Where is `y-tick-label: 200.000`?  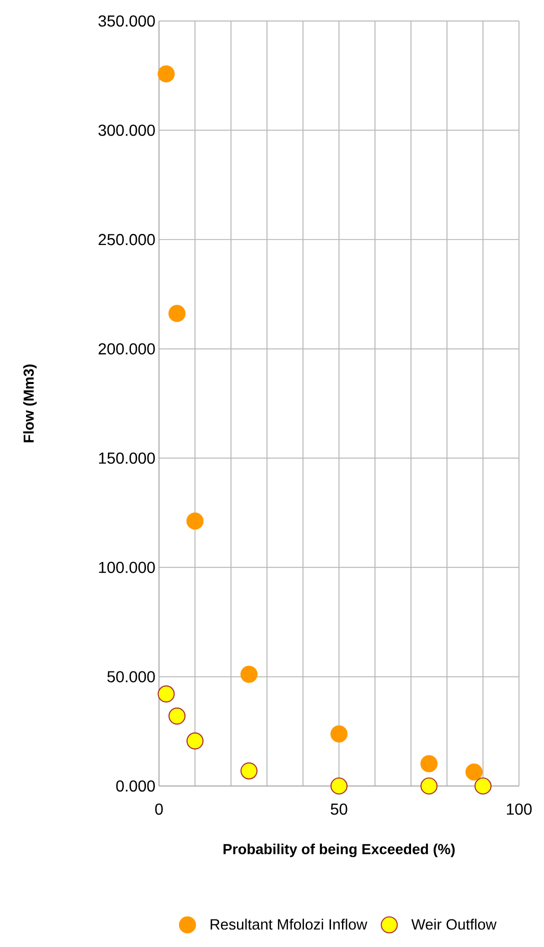 y-tick-label: 200.000 is located at coordinates (126, 348).